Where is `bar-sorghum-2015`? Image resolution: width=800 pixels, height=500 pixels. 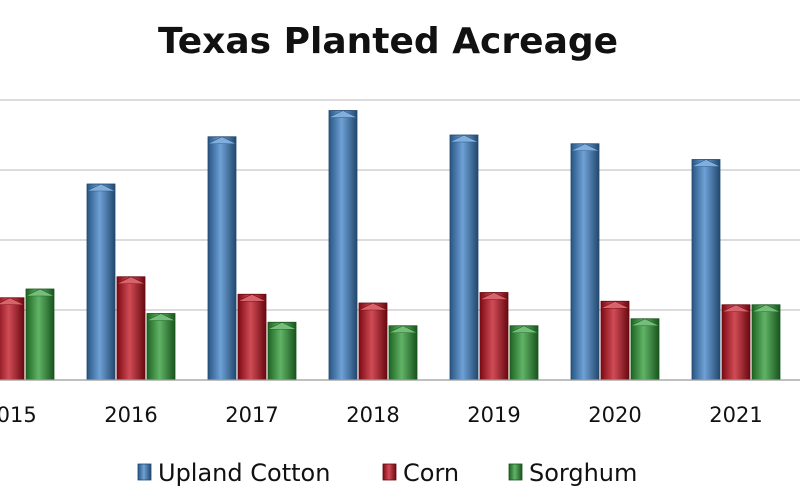 bar-sorghum-2015 is located at coordinates (40, 334).